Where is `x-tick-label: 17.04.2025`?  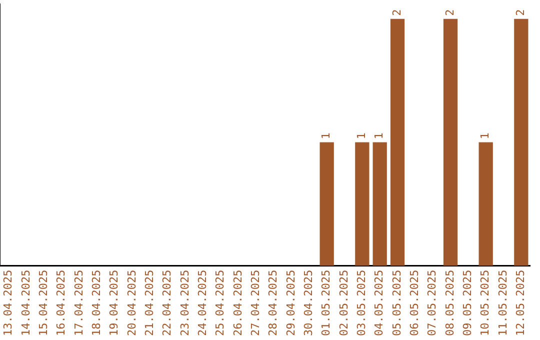
x-tick-label: 17.04.2025 is located at coordinates (79, 303).